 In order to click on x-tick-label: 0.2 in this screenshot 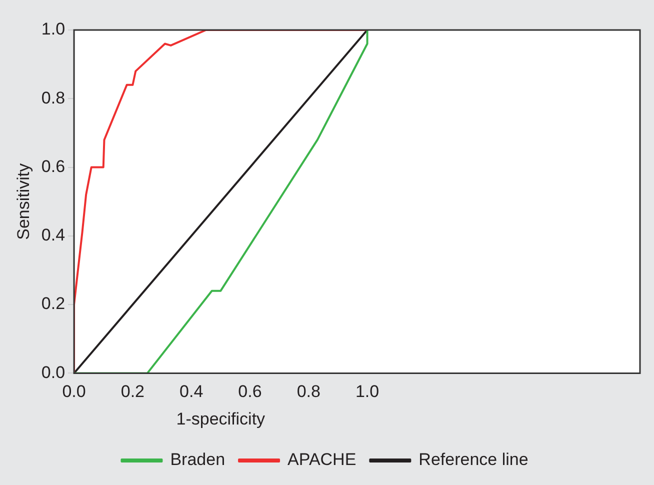, I will do `click(132, 392)`.